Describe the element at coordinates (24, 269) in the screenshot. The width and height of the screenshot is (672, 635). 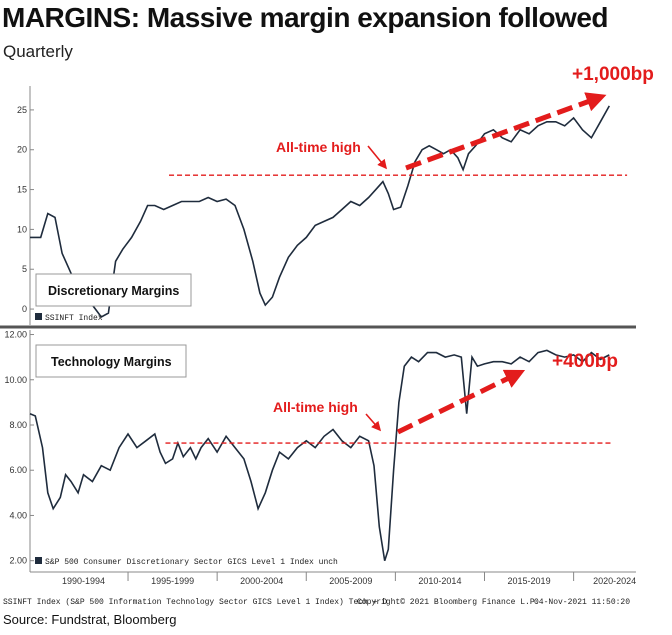
I see `top-y-tick-label: 5` at that location.